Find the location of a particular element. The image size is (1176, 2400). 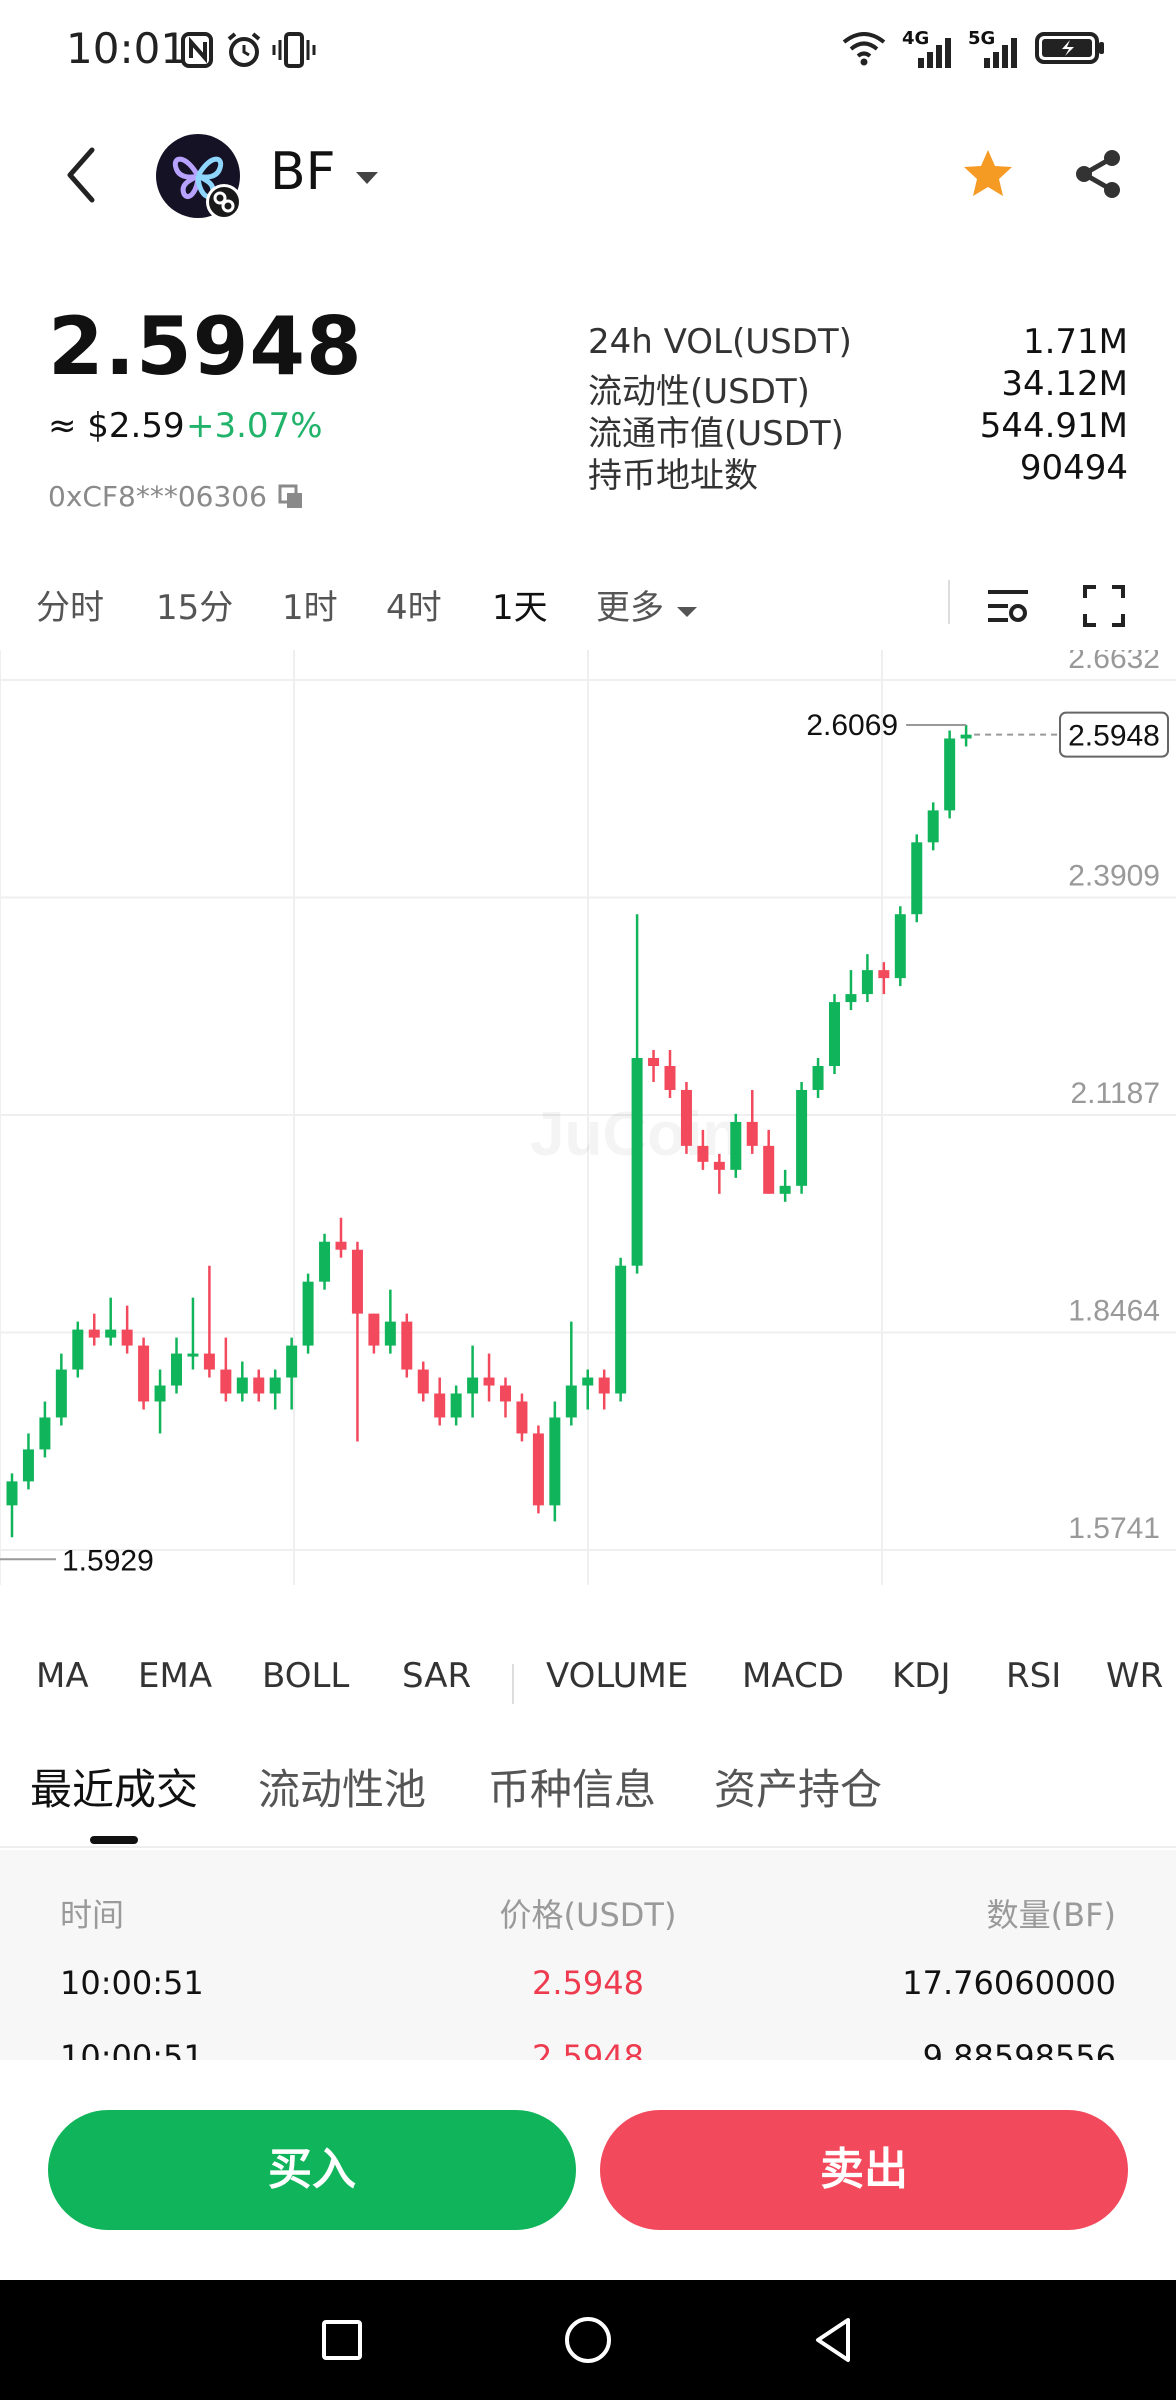

stat-value: 34.12M is located at coordinates (1064, 384).